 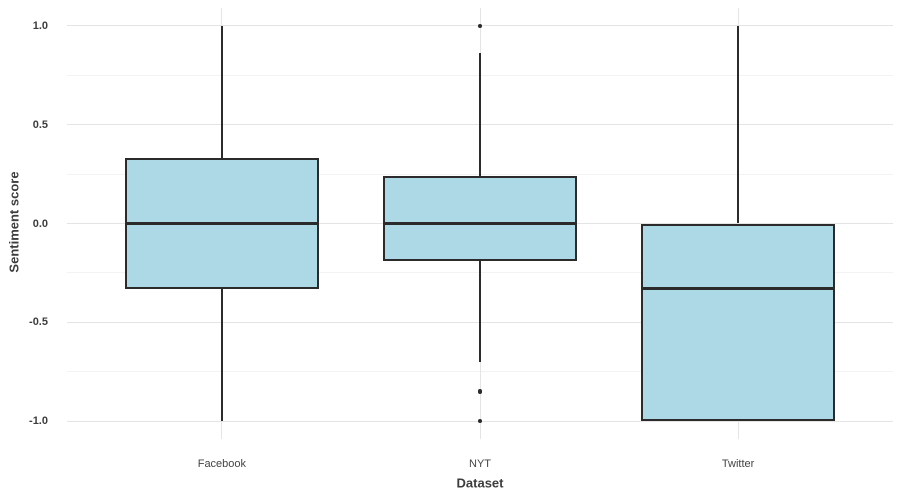 What do you see at coordinates (38, 322) in the screenshot?
I see `y-tick-label: -0.5` at bounding box center [38, 322].